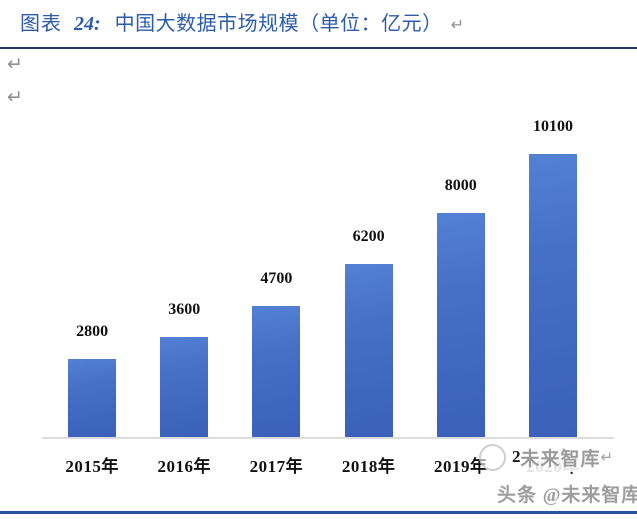 The width and height of the screenshot is (637, 519). Describe the element at coordinates (276, 278) in the screenshot. I see `bar-value-label: 4700` at that location.